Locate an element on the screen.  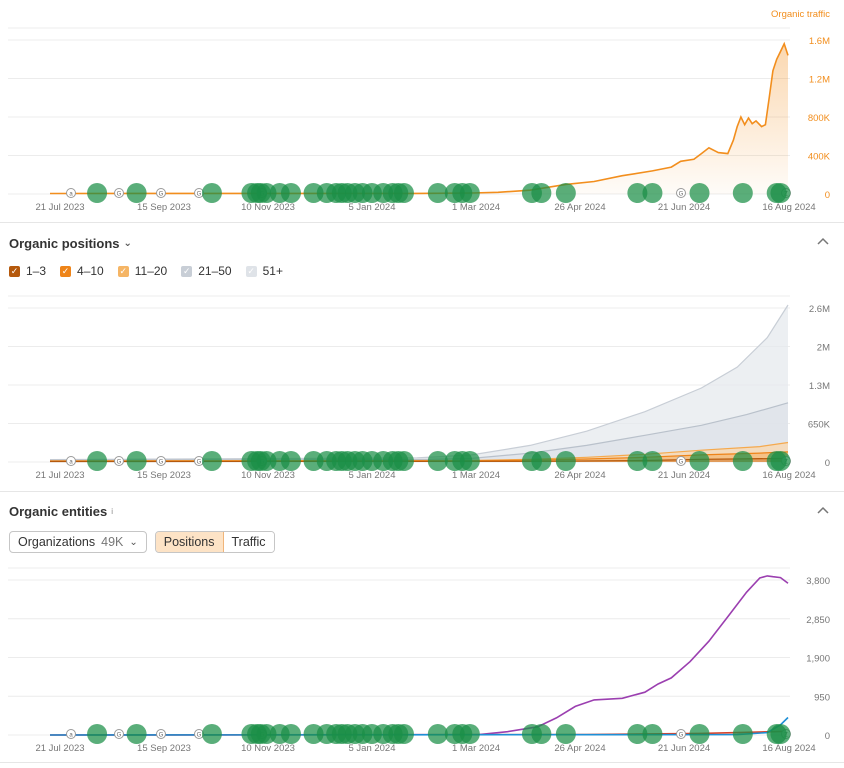
positions-y-tick: 650K is located at coordinates (819, 425).